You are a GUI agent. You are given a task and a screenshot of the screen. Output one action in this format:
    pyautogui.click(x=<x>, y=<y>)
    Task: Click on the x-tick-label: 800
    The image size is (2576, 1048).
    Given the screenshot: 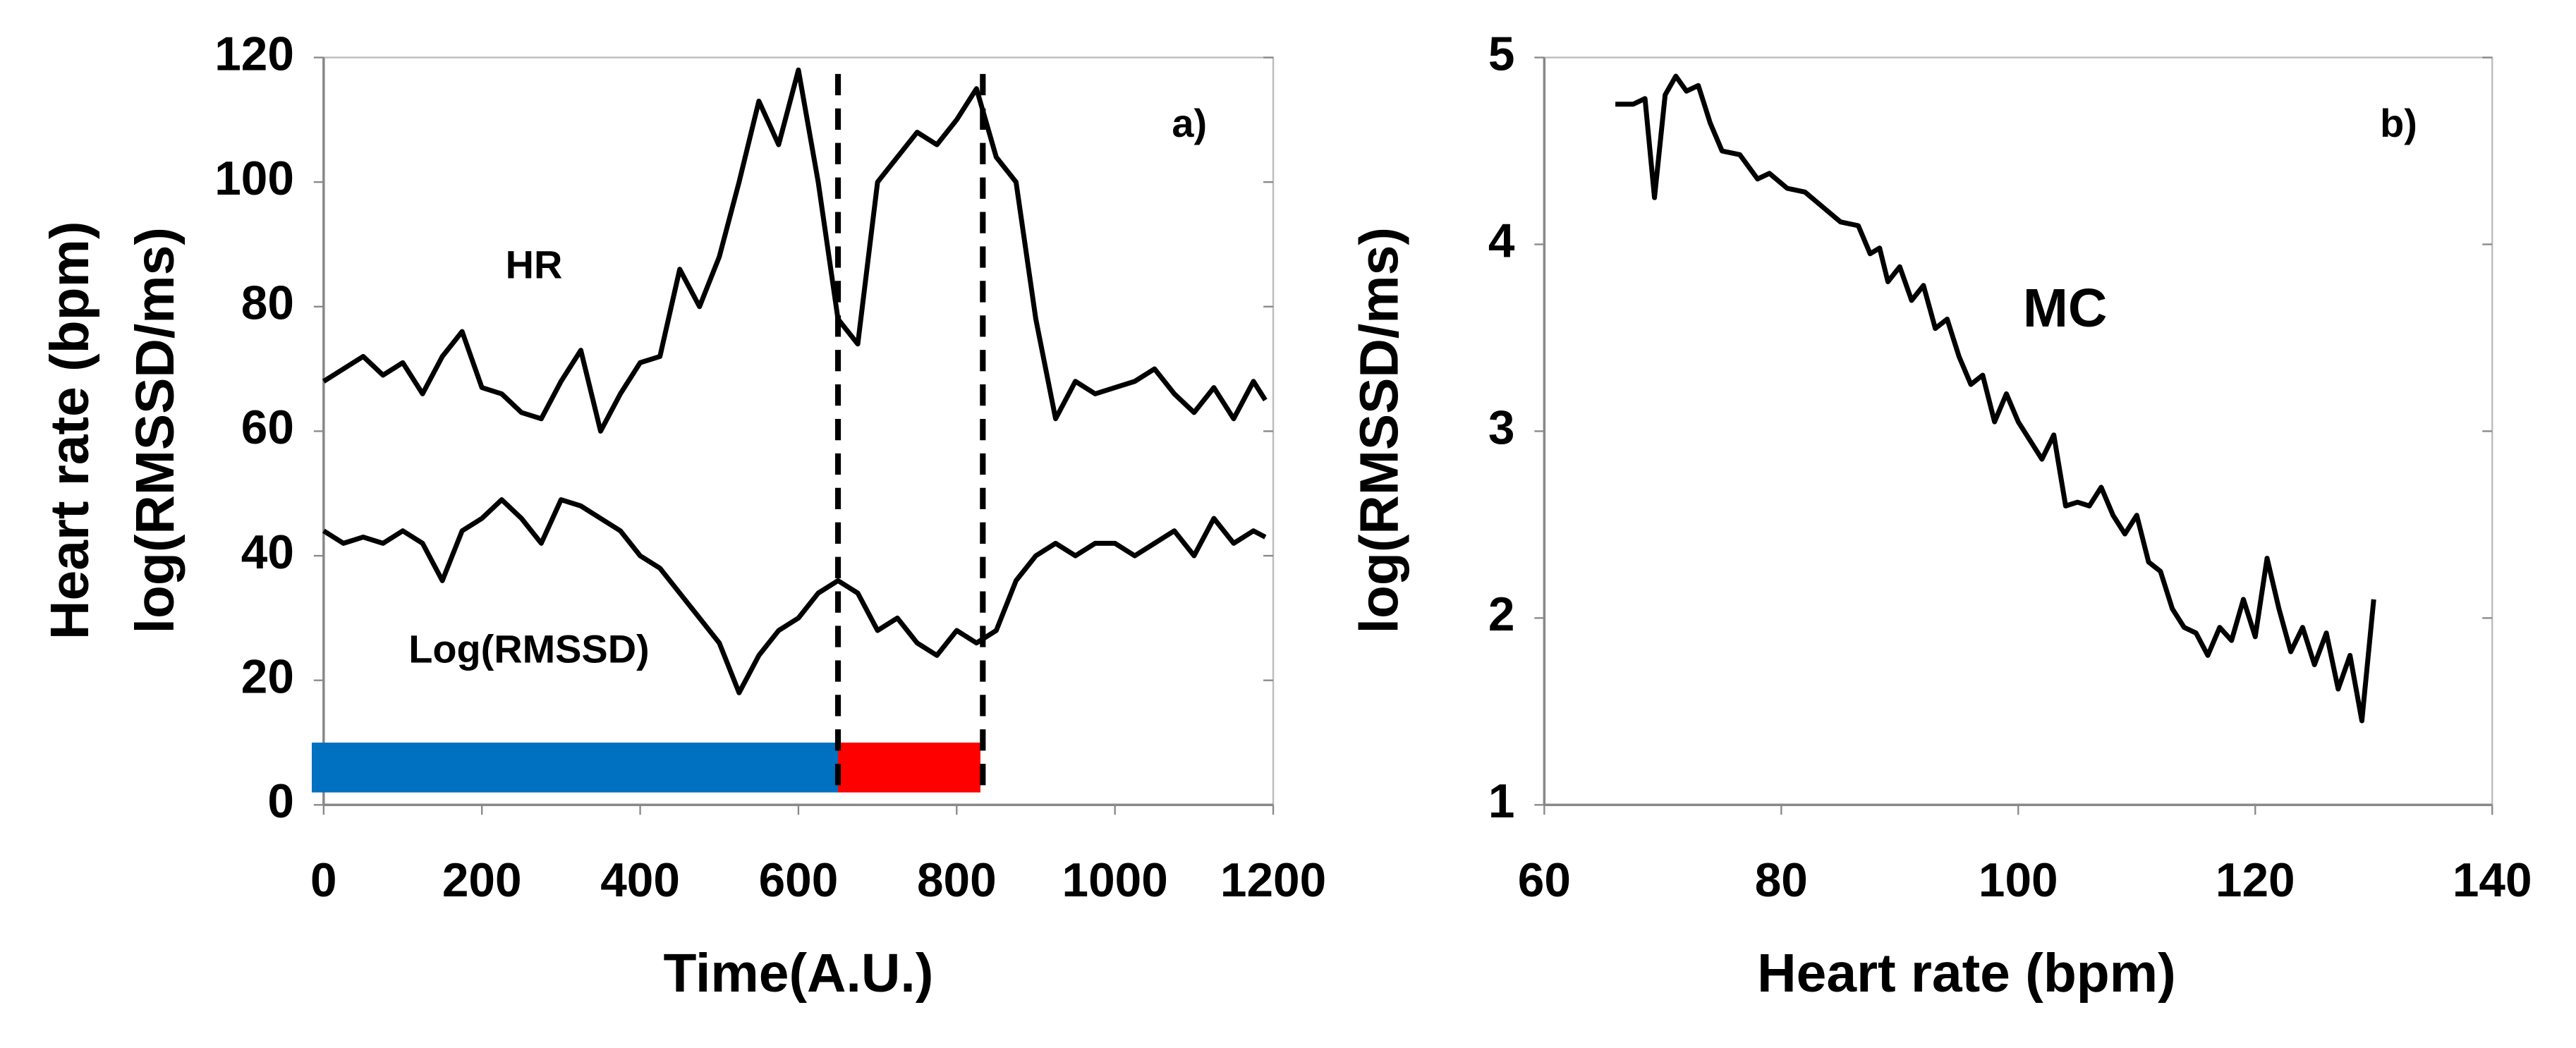 What is the action you would take?
    pyautogui.click(x=957, y=881)
    